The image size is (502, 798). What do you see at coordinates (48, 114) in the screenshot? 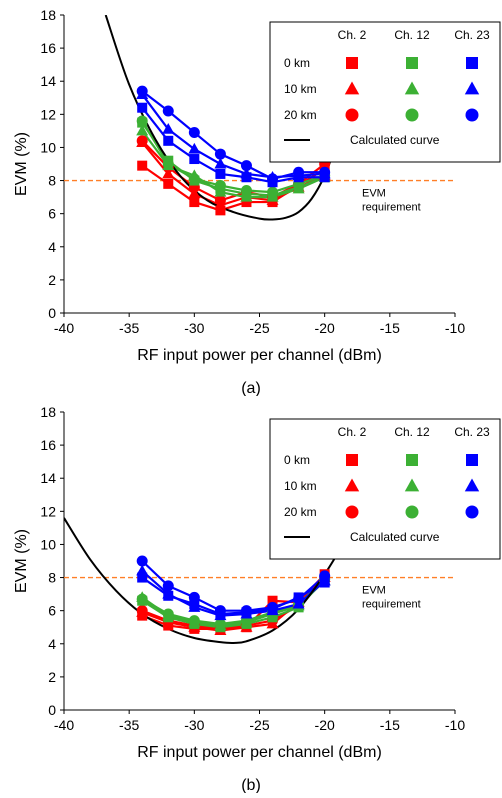
I see `y-tick-label: 12` at bounding box center [48, 114].